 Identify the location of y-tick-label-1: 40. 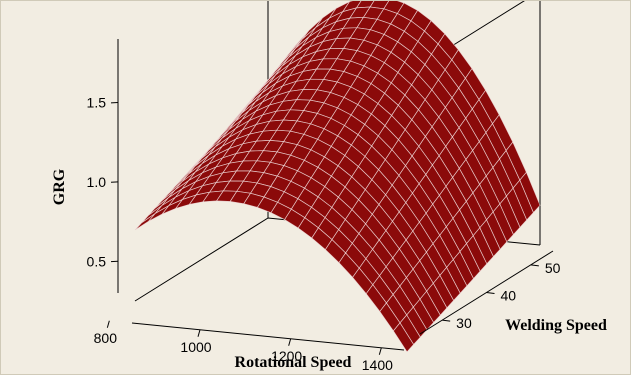
(509, 296).